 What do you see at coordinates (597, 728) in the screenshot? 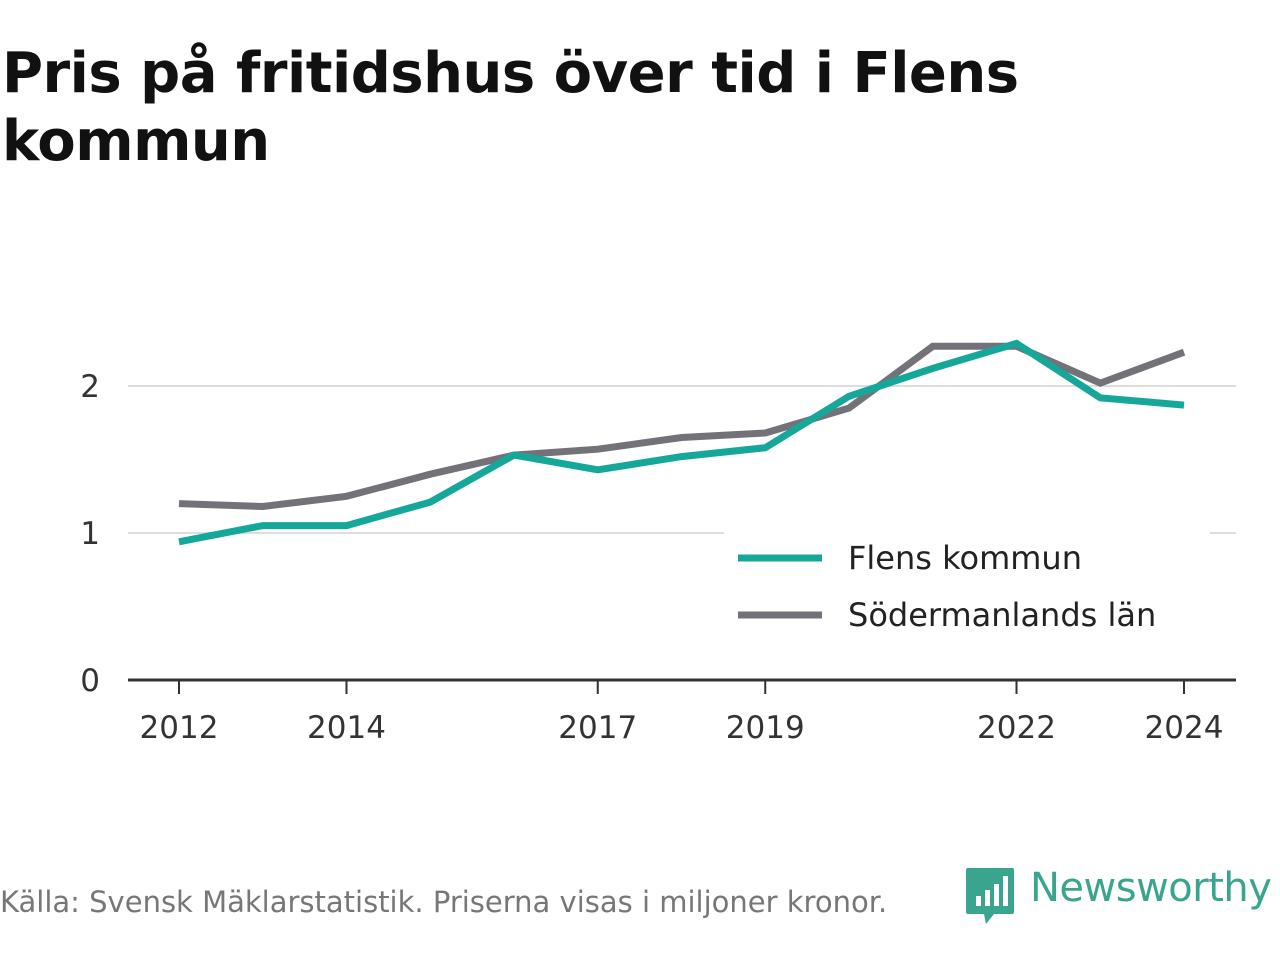
I see `x-tick-label-2017: 2017` at bounding box center [597, 728].